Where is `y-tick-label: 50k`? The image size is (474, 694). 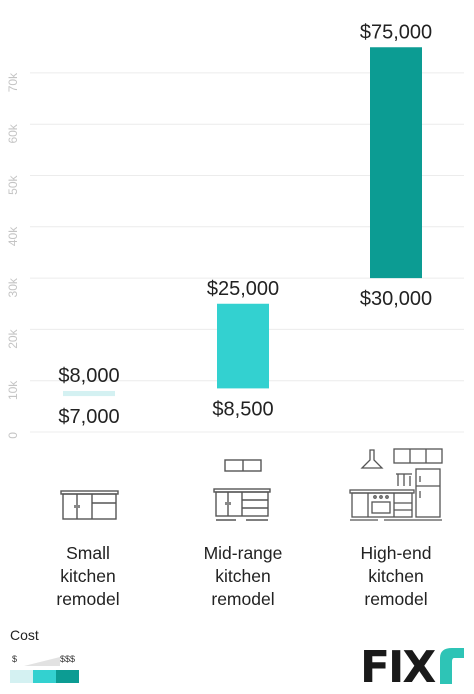 y-tick-label: 50k is located at coordinates (13, 185).